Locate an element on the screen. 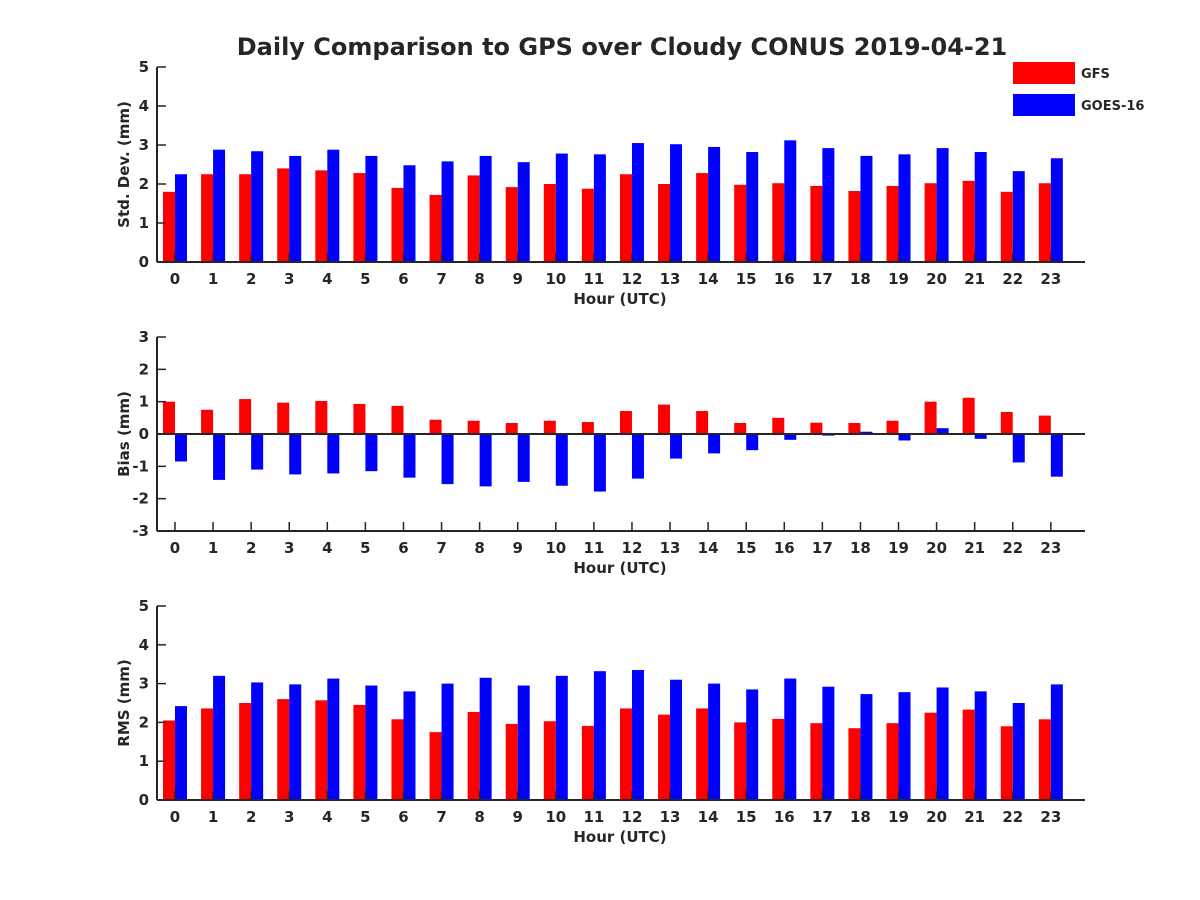 Image resolution: width=1200 pixels, height=900 pixels. y-tick-label-bias: 0 is located at coordinates (144, 434).